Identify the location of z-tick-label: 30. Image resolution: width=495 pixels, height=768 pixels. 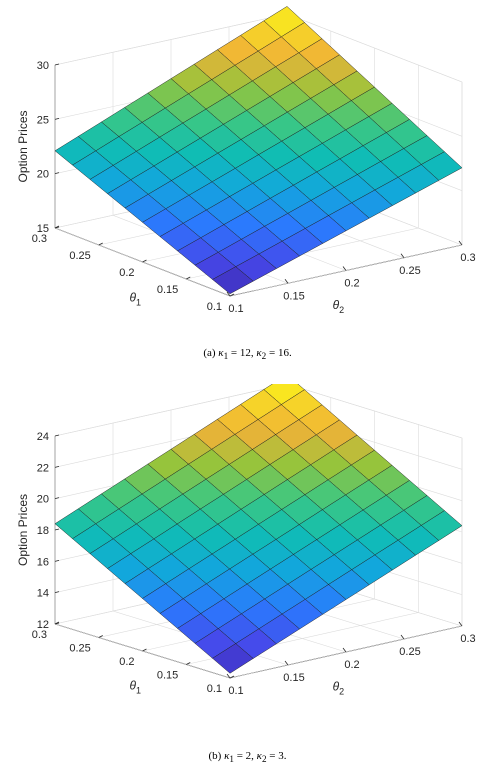
(43, 66).